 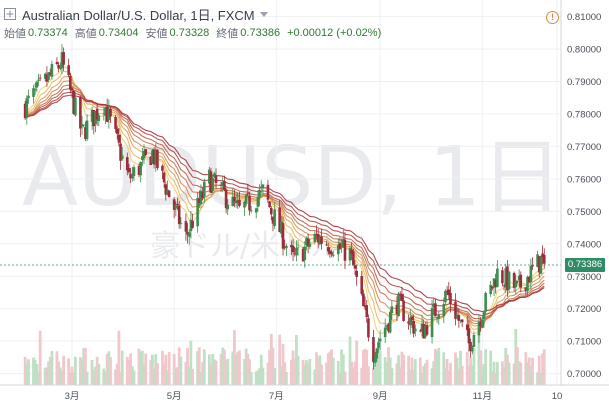 I want to click on price-tick-label: 0.71000, so click(x=584, y=342).